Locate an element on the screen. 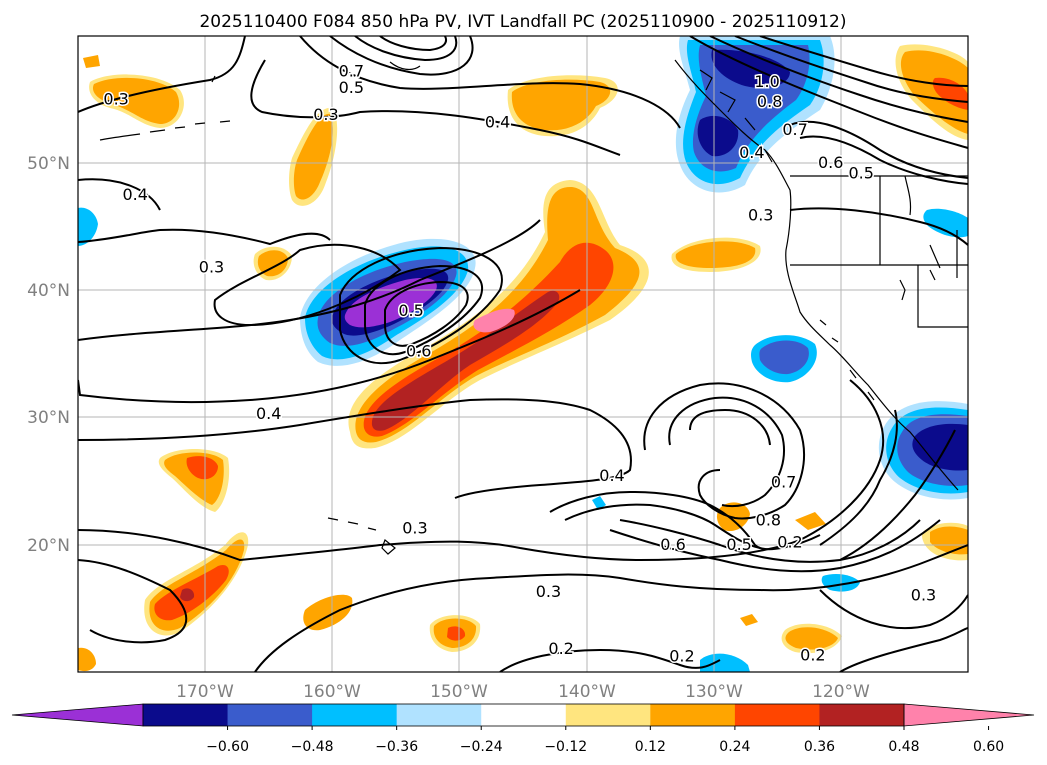 The width and height of the screenshot is (1047, 765). colorbar-segments is located at coordinates (523, 715).